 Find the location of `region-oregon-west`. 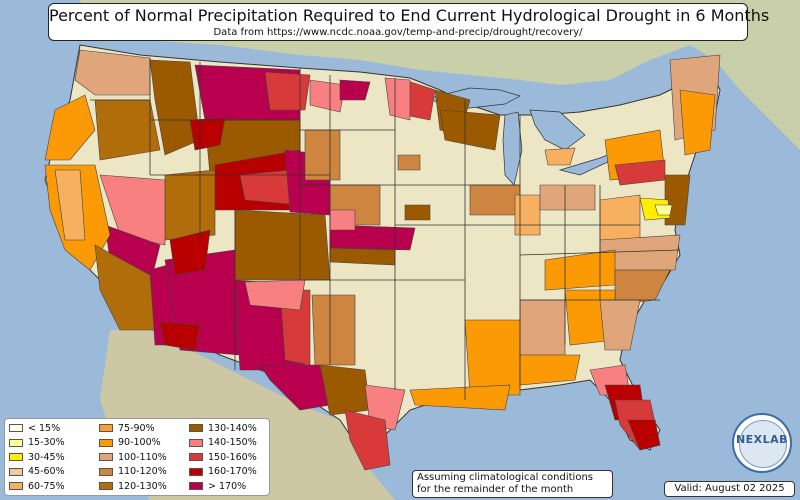

region-oregon-west is located at coordinates (70, 127).